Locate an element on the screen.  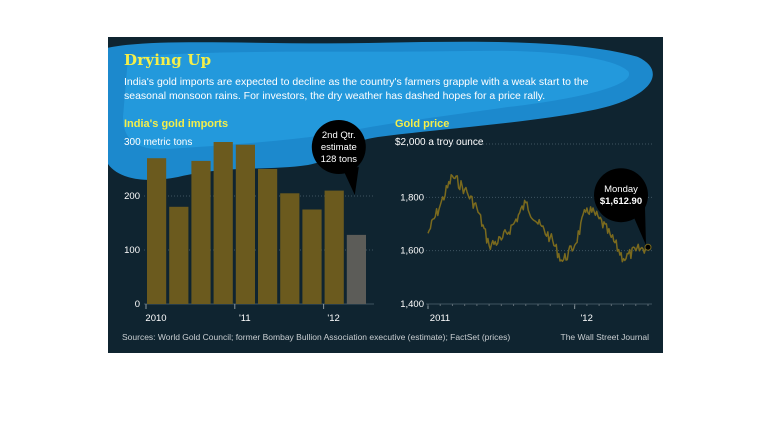
price-chart: 1,400 1,600 1,800 2011 '12 Monday$1,612.90 is located at coordinates (526, 233).